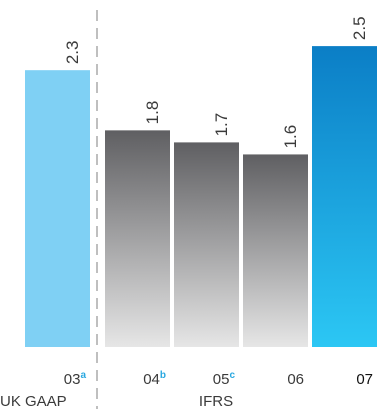 The height and width of the screenshot is (409, 377). I want to click on group-label-ifrs: IFRS, so click(216, 401).